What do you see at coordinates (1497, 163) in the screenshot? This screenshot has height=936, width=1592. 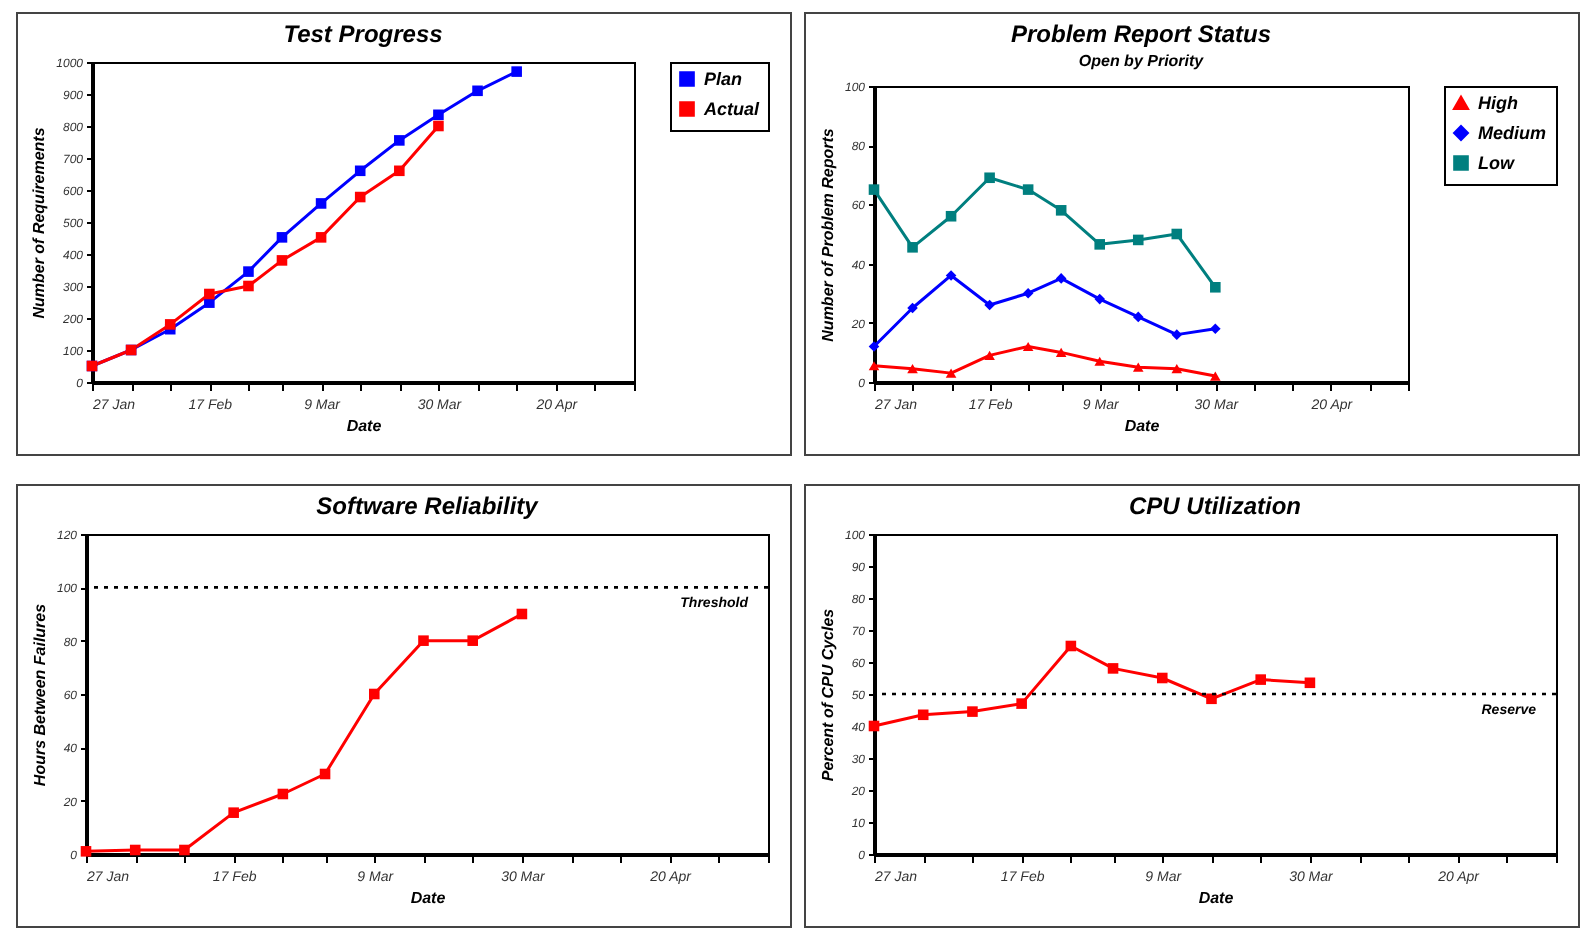 I see `legend-label: Low` at bounding box center [1497, 163].